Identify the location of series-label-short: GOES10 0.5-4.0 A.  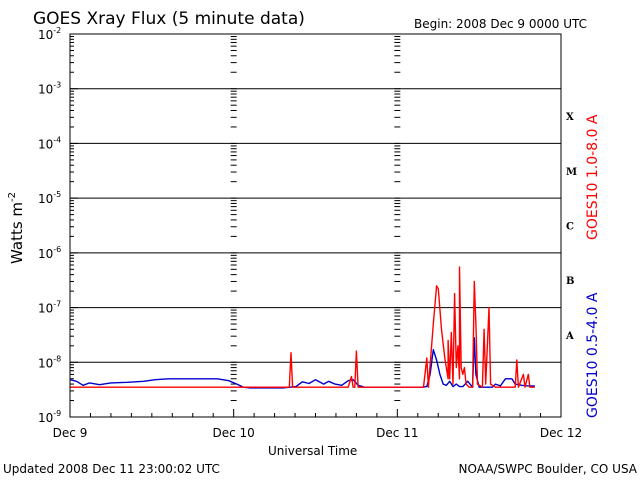
(593, 355).